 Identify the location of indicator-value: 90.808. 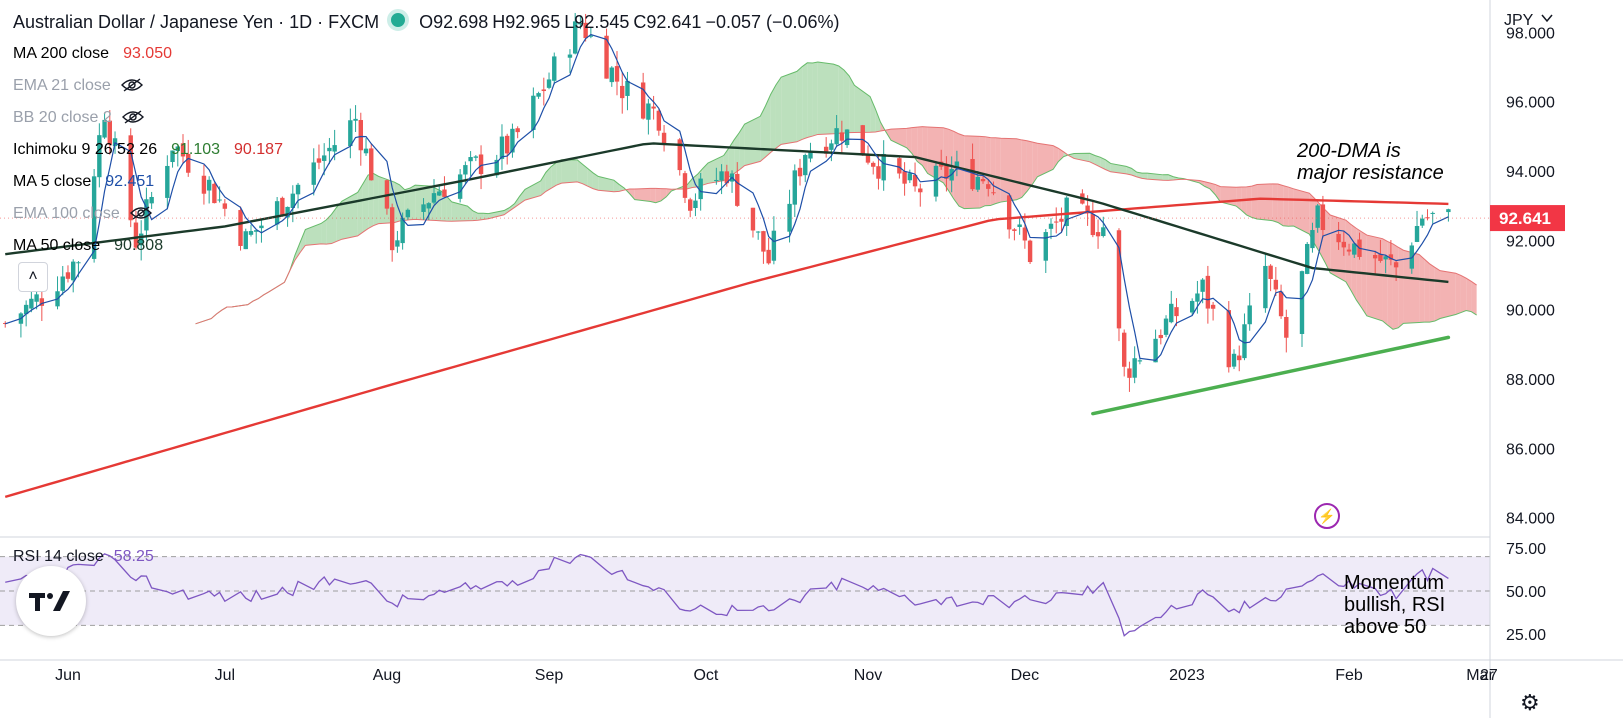
(139, 245).